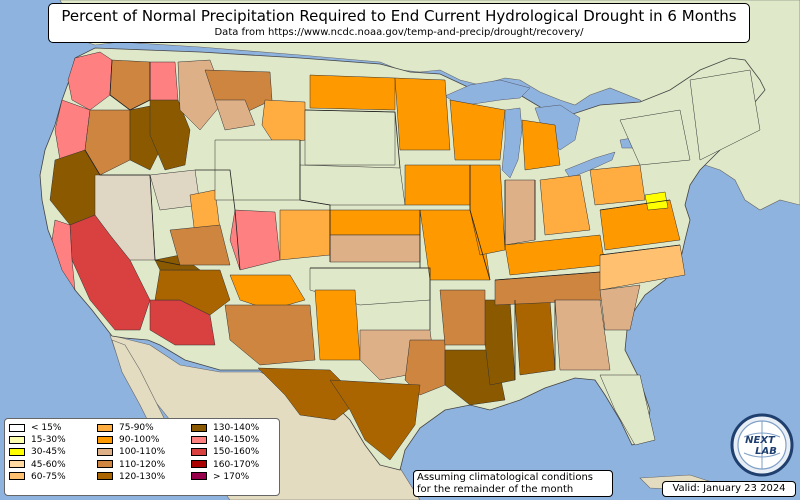 The width and height of the screenshot is (800, 500). Describe the element at coordinates (142, 464) in the screenshot. I see `legend-label: 110-120%` at that location.